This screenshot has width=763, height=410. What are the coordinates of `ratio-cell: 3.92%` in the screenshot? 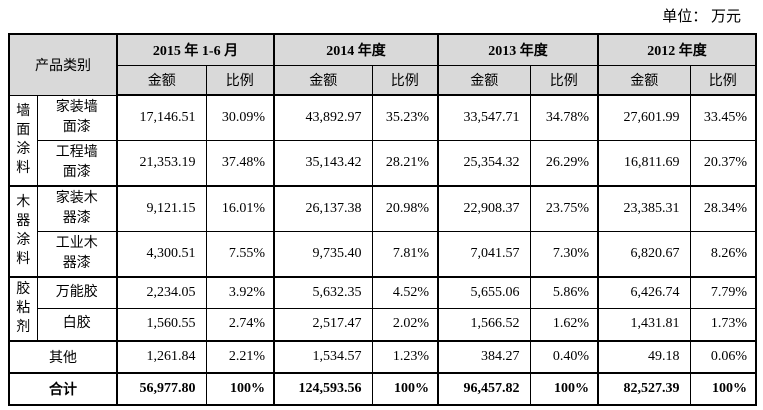 It's located at (240, 292).